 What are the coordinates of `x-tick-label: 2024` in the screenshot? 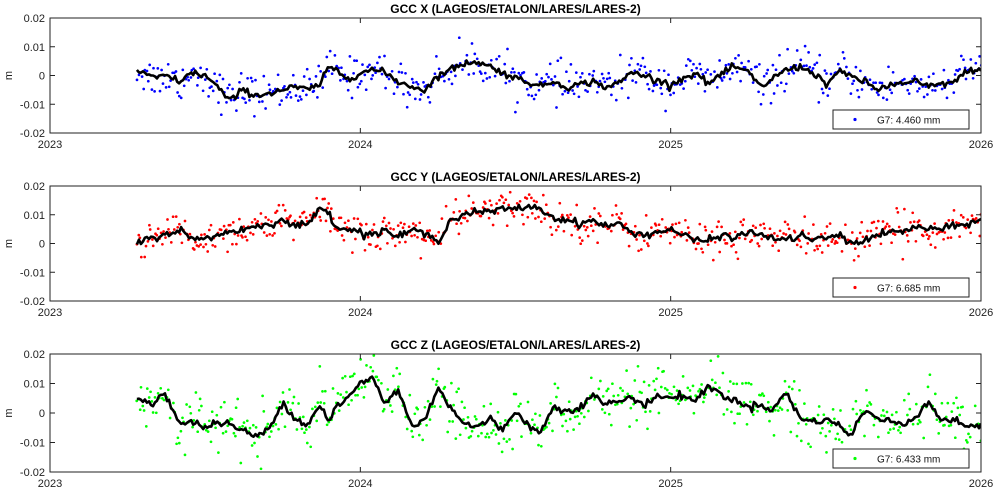 It's located at (360, 145).